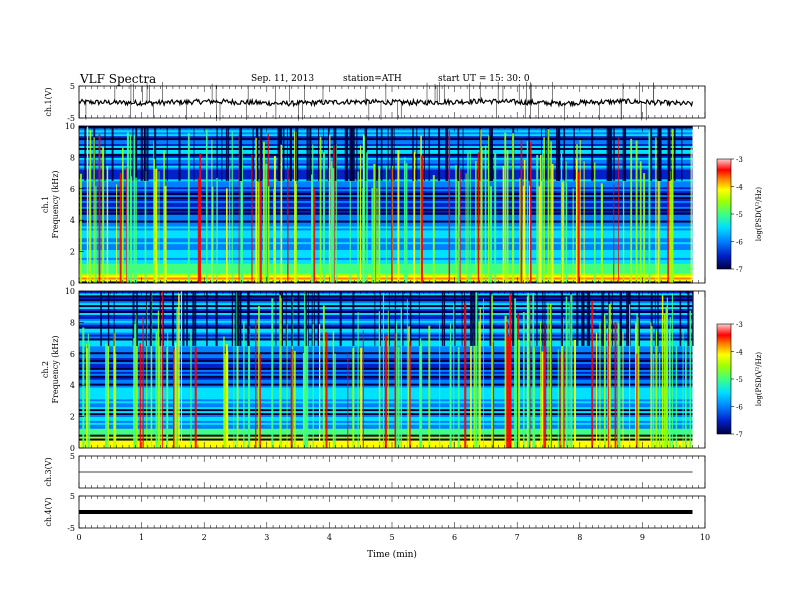 The width and height of the screenshot is (792, 612). Describe the element at coordinates (642, 537) in the screenshot. I see `x-tick-label: 9` at that location.